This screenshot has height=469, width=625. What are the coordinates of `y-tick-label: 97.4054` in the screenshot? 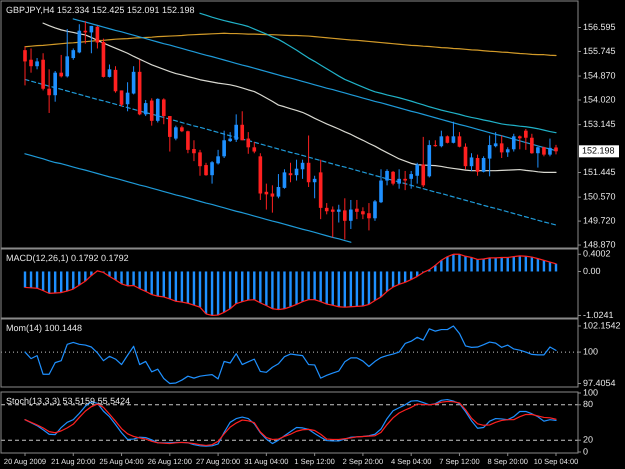 It's located at (599, 383).